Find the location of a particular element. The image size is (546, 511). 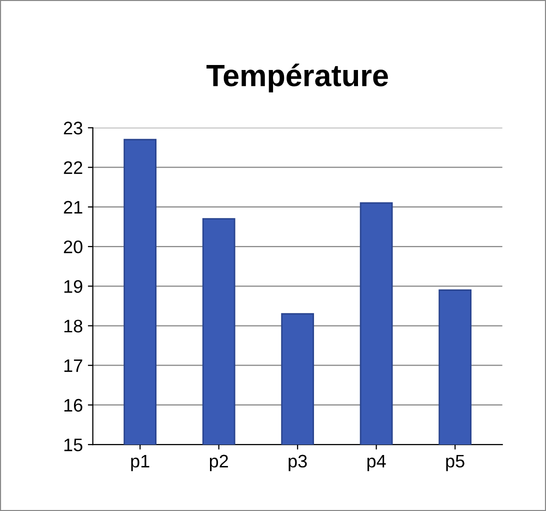

y-tick-label: 23 is located at coordinates (73, 128).